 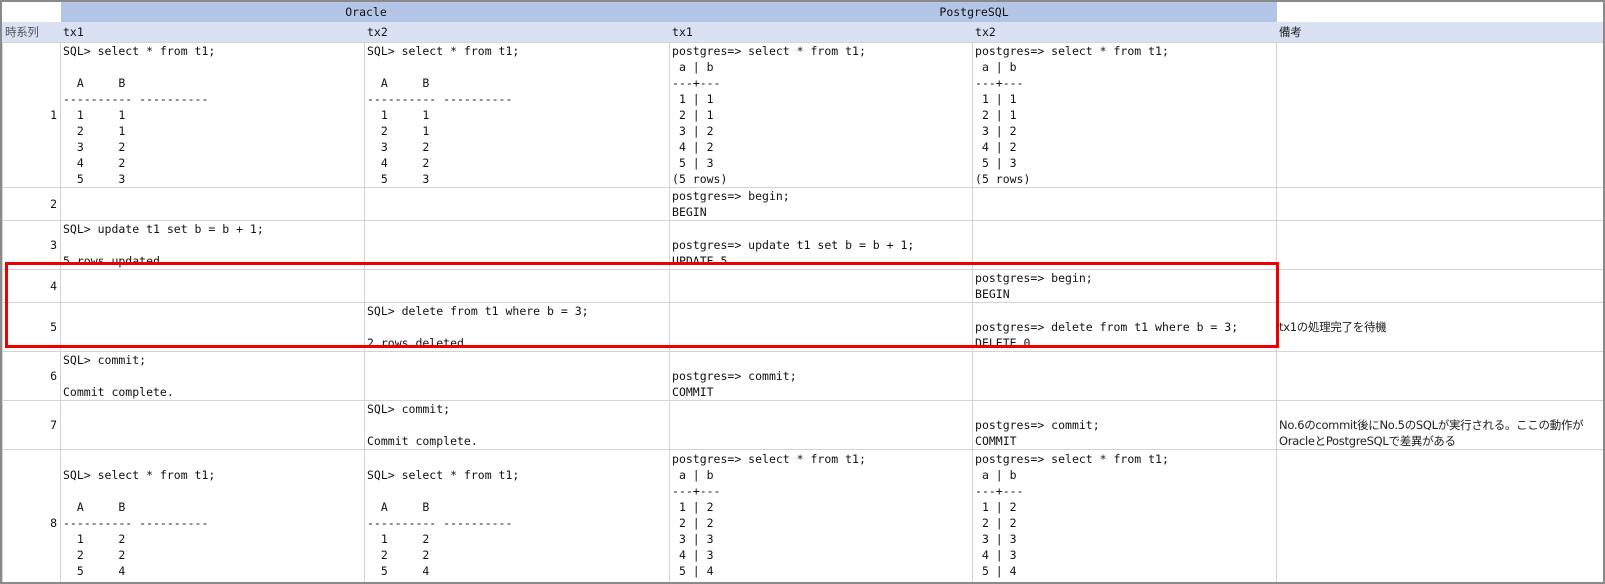 What do you see at coordinates (1125, 425) in the screenshot?
I see `cell-pg-tx2: postgres=> commit; COMMIT` at bounding box center [1125, 425].